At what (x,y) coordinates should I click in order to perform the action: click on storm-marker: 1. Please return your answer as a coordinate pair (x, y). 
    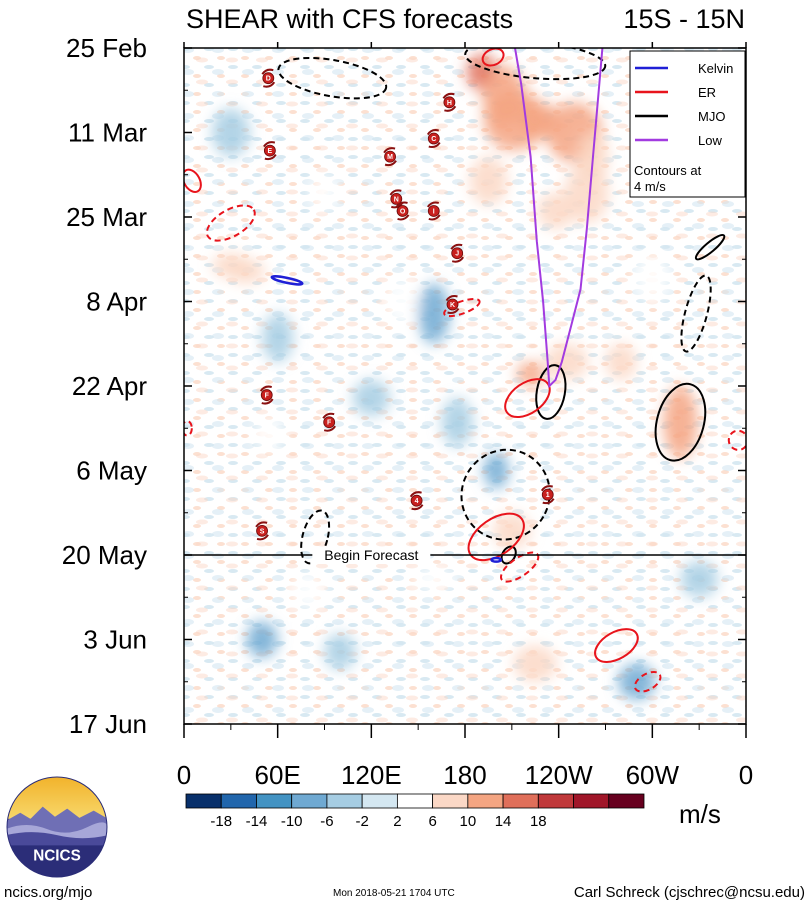
    Looking at the image, I should click on (547, 495).